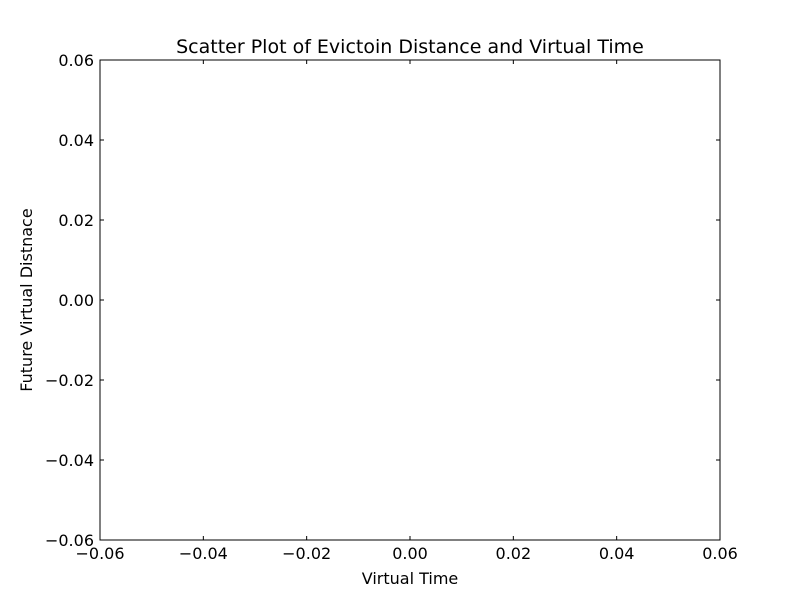  I want to click on y-tick-label: −0.02, so click(69, 380).